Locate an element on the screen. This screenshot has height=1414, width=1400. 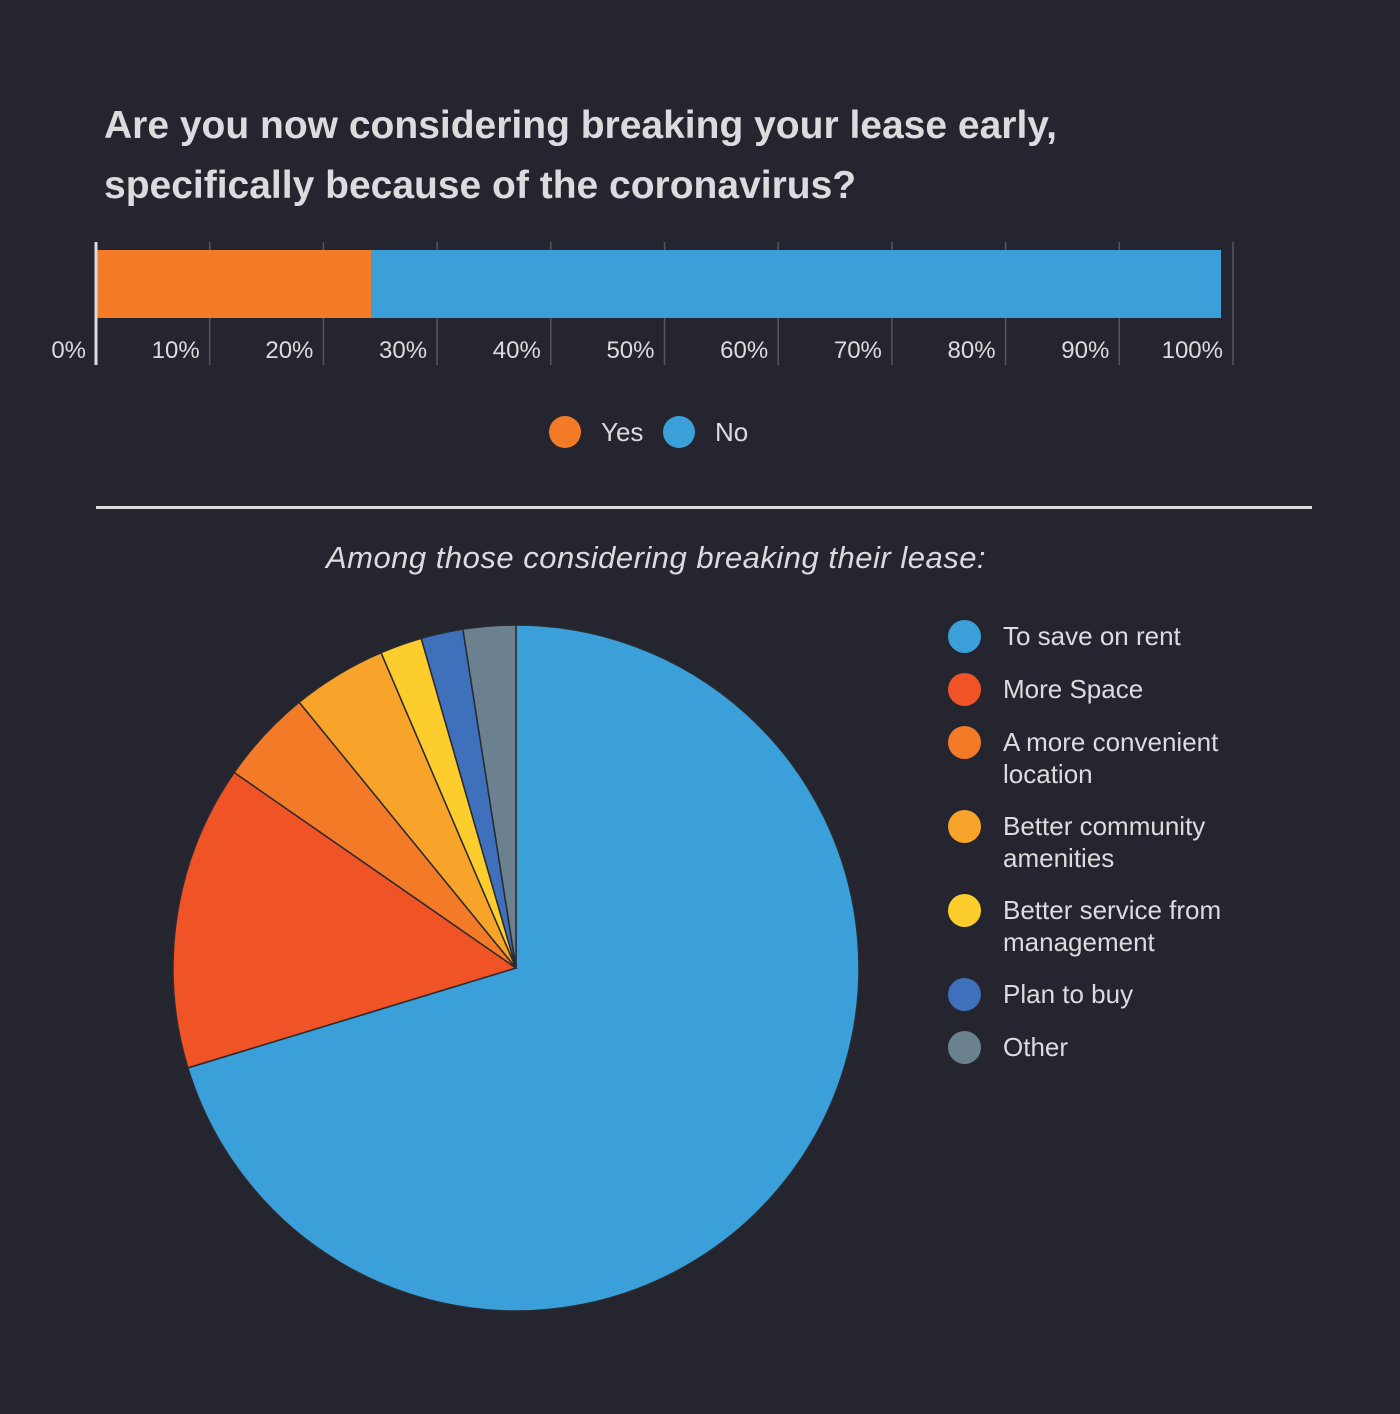
pie-legend-item: Better community amenities is located at coordinates (1158, 842).